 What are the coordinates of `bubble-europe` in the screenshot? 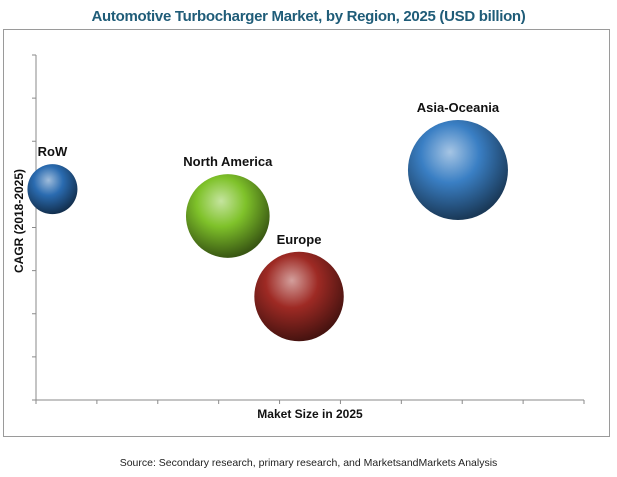 It's located at (299, 296).